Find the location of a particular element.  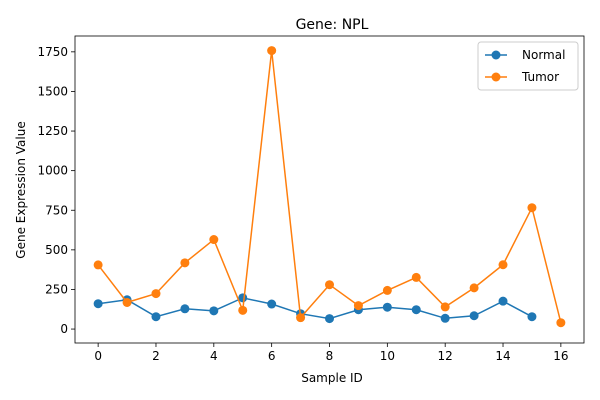

legend-marker-tumor is located at coordinates (496, 77).